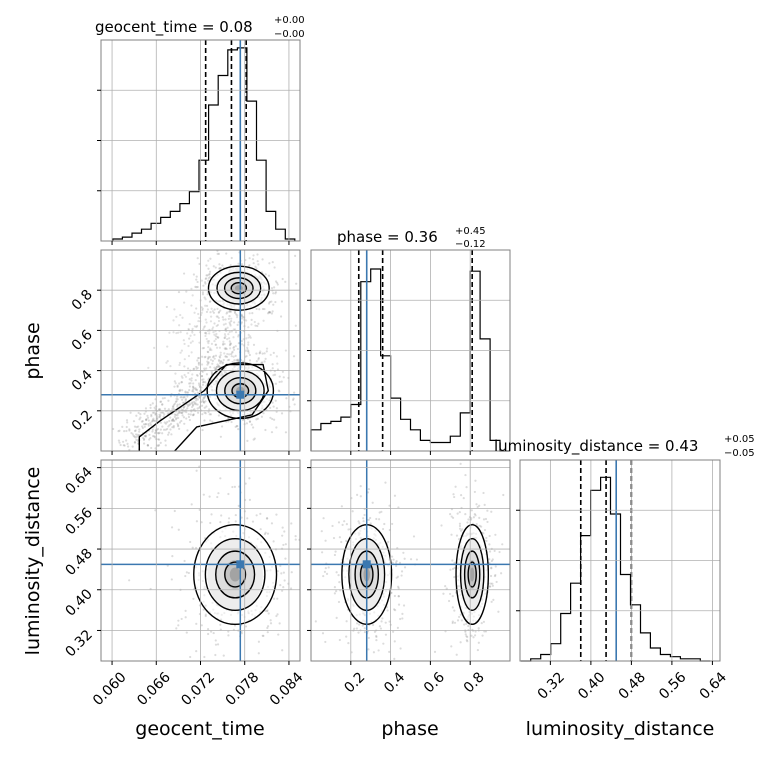 This screenshot has width=760, height=760. What do you see at coordinates (632, 685) in the screenshot?
I see `x-tick-label: 0.48` at bounding box center [632, 685].